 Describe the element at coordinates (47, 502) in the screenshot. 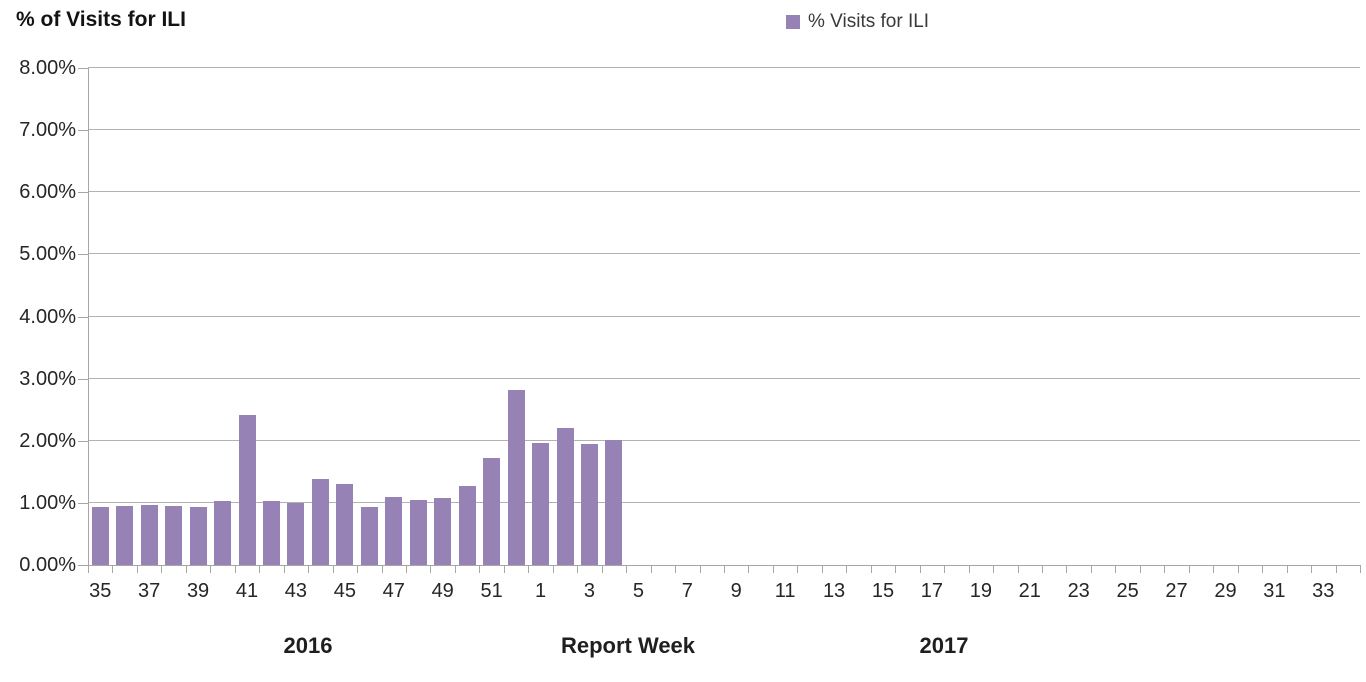

I see `y-tick-label: 1.00%` at that location.